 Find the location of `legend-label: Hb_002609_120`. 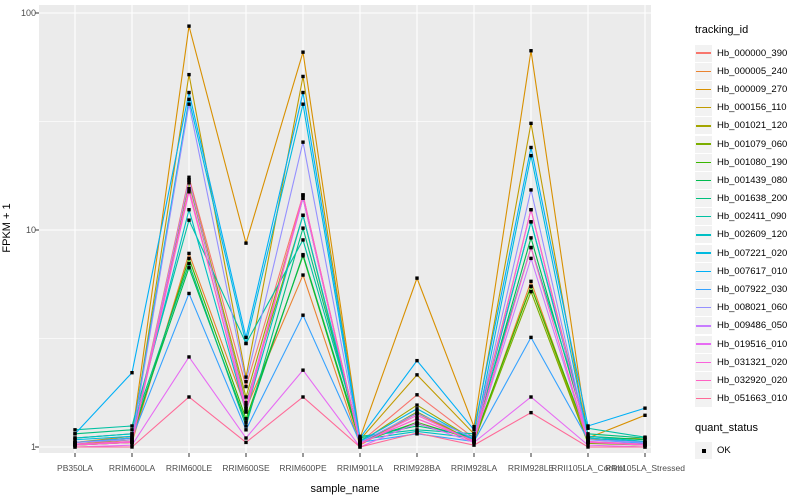

legend-label: Hb_002609_120 is located at coordinates (752, 235).